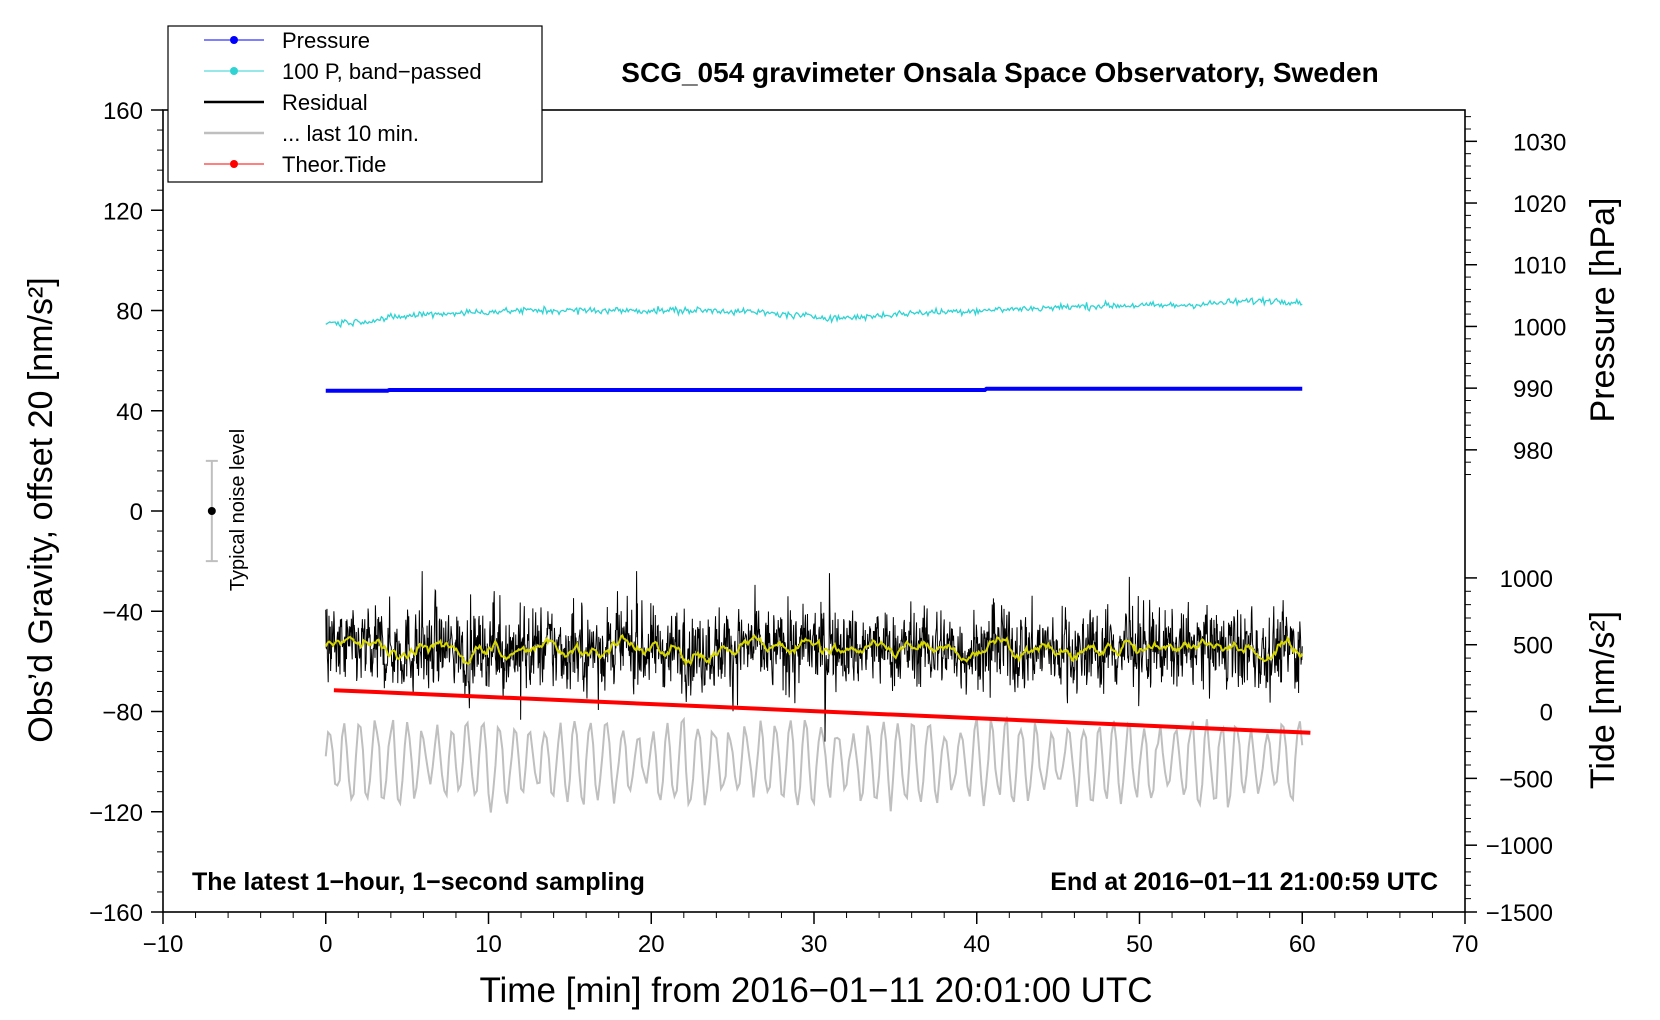 The width and height of the screenshot is (1660, 1020). Describe the element at coordinates (129, 312) in the screenshot. I see `y-left-tick-label: 80` at that location.